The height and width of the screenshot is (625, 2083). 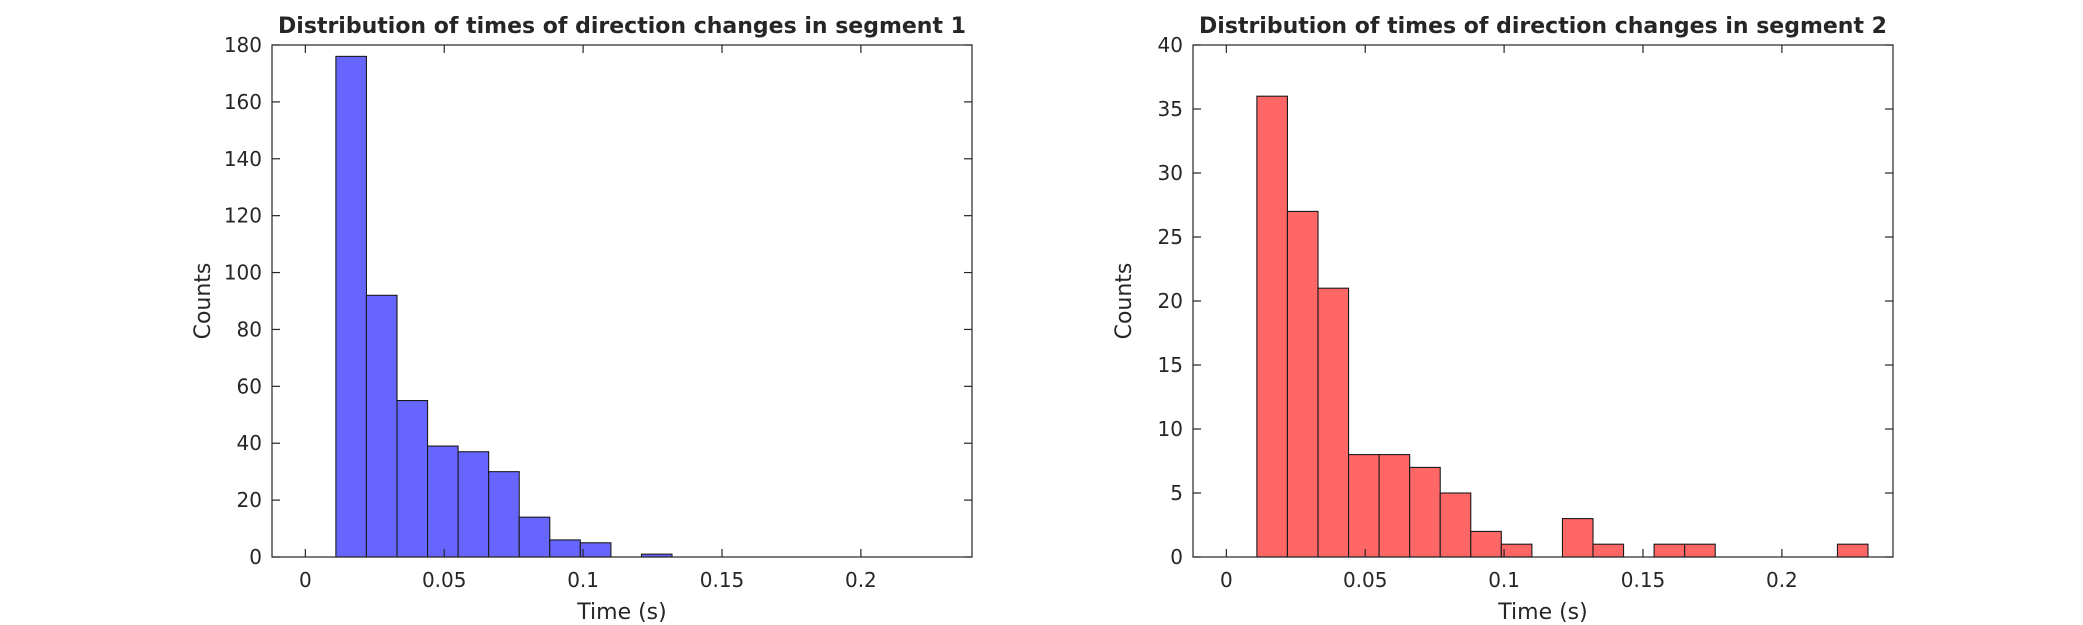 I want to click on y-tick-label: 120, so click(x=243, y=216).